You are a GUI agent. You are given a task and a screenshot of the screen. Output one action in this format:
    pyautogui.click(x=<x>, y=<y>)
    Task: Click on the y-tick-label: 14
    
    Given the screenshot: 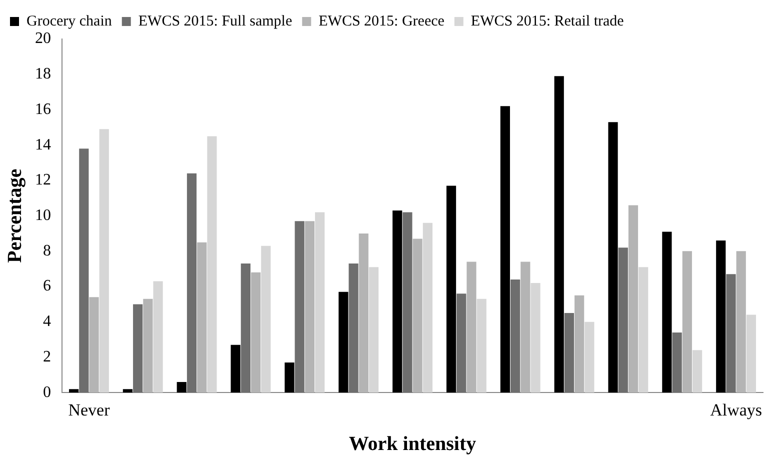 What is the action you would take?
    pyautogui.click(x=43, y=145)
    